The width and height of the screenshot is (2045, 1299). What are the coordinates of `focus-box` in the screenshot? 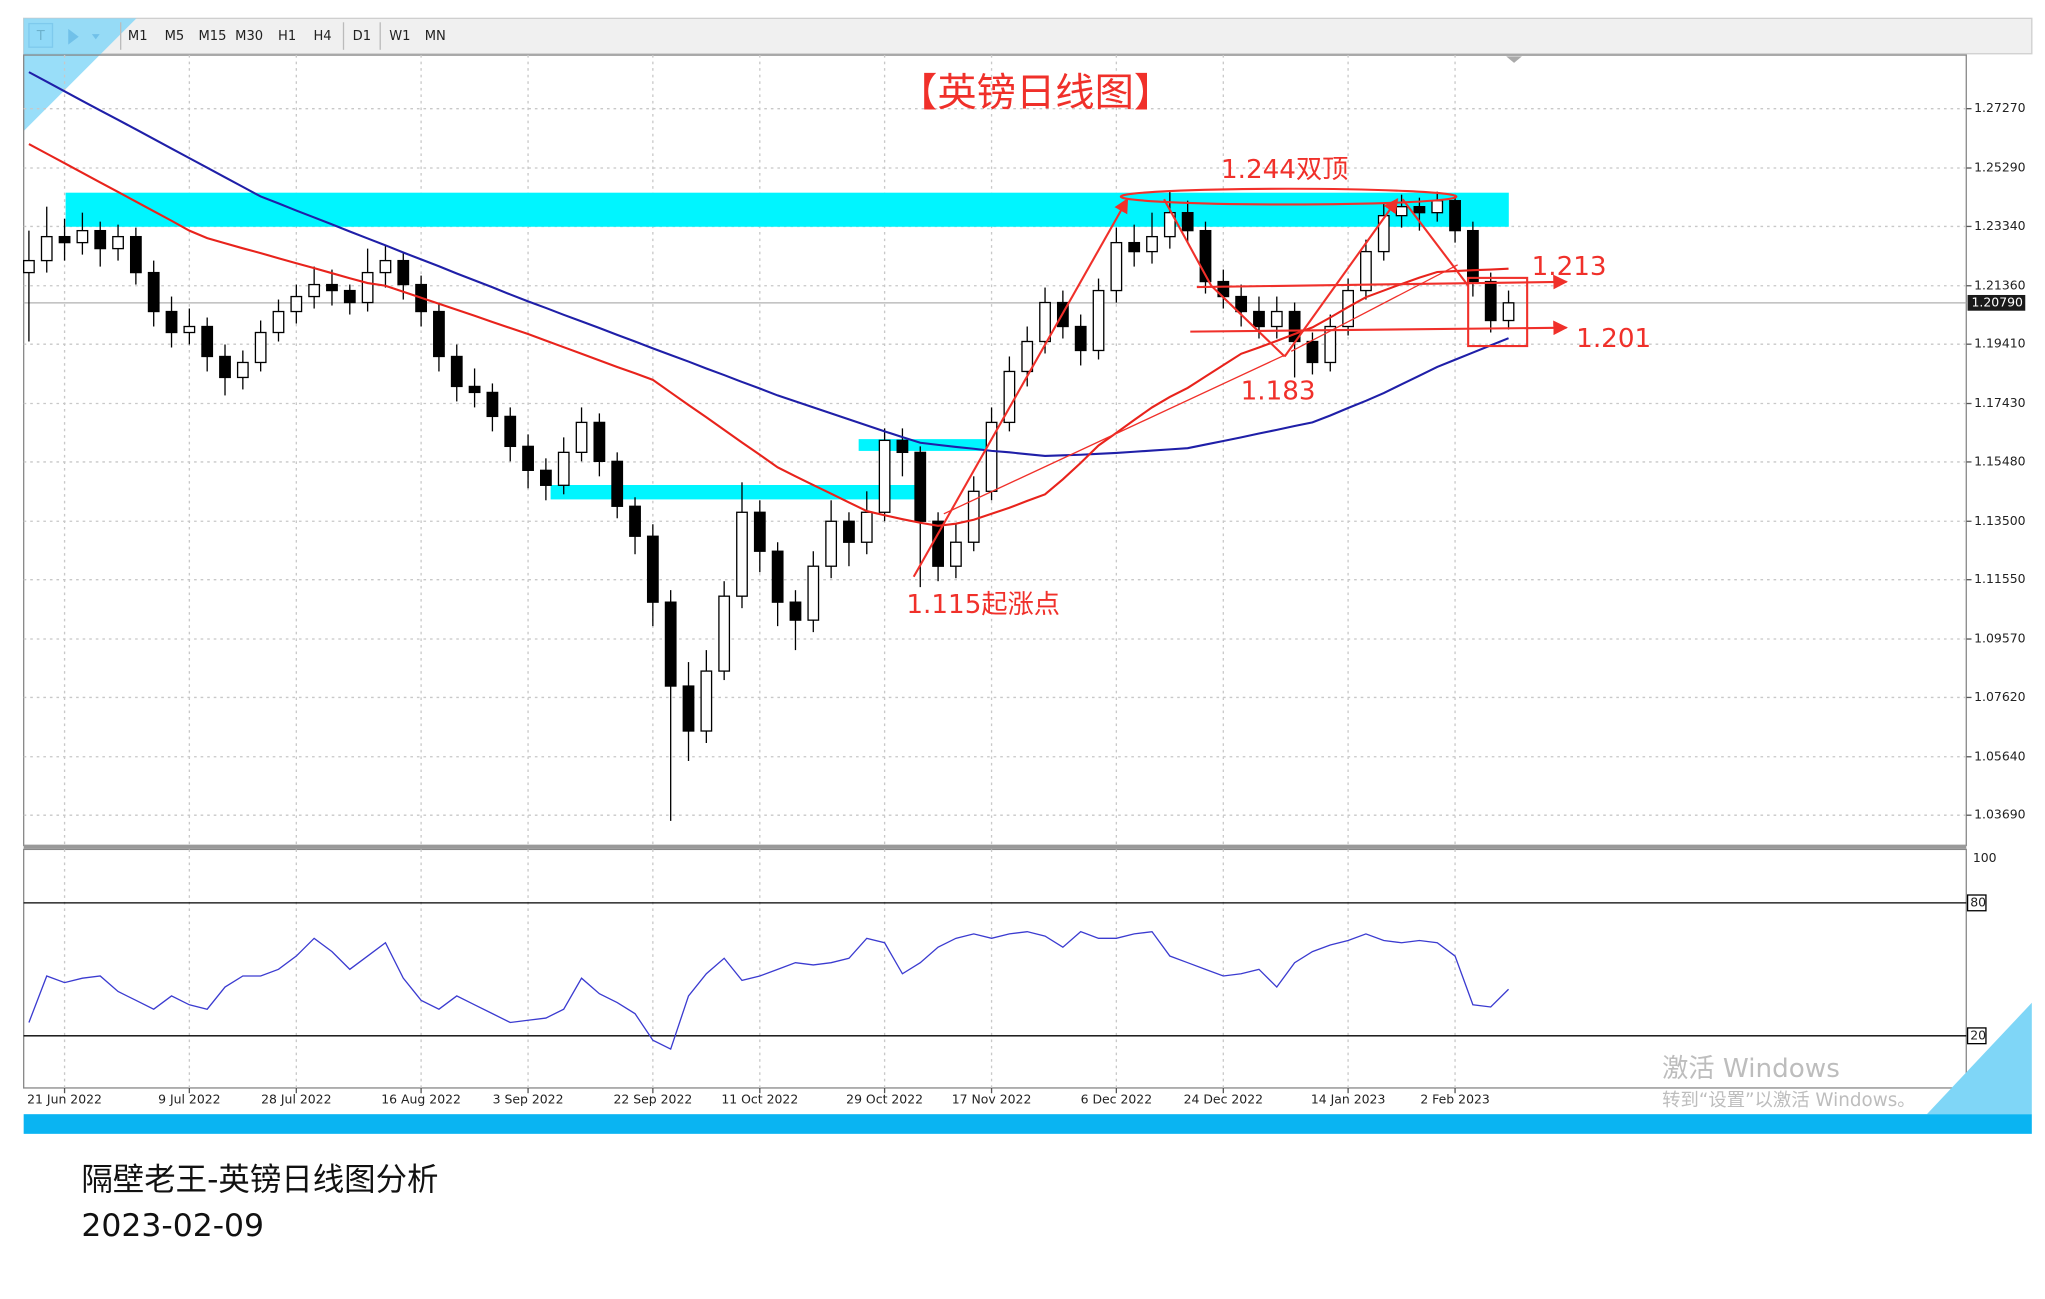 It's located at (1498, 312).